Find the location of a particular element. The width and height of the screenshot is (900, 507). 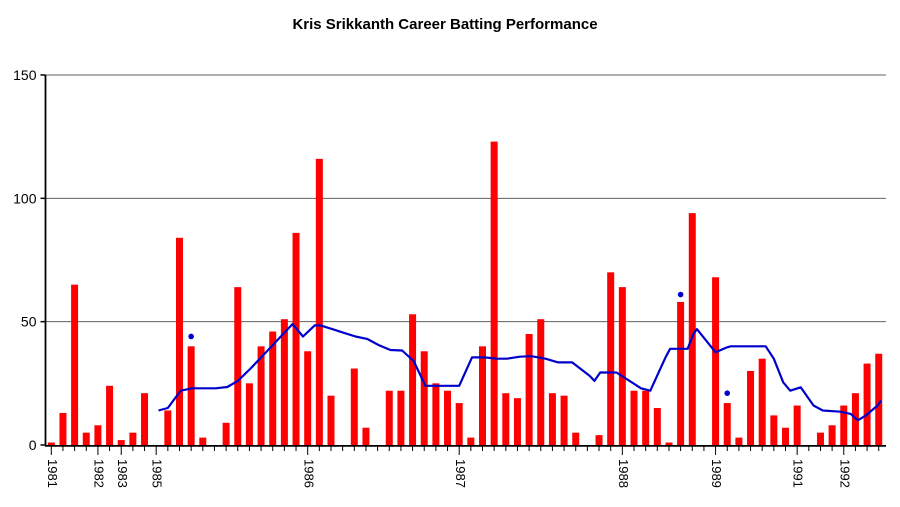

y-tick-label-100: 100 is located at coordinates (25, 198).